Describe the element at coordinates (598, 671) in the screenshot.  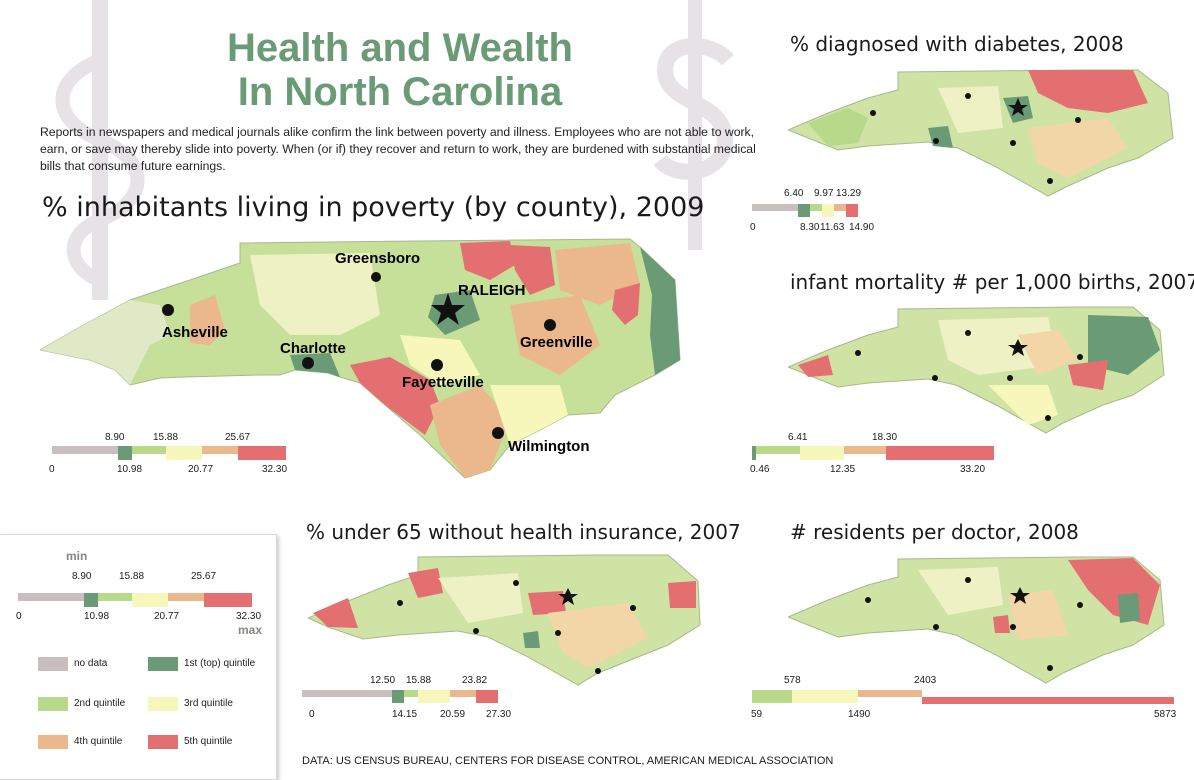
I see `insurance-dot-wilmington` at that location.